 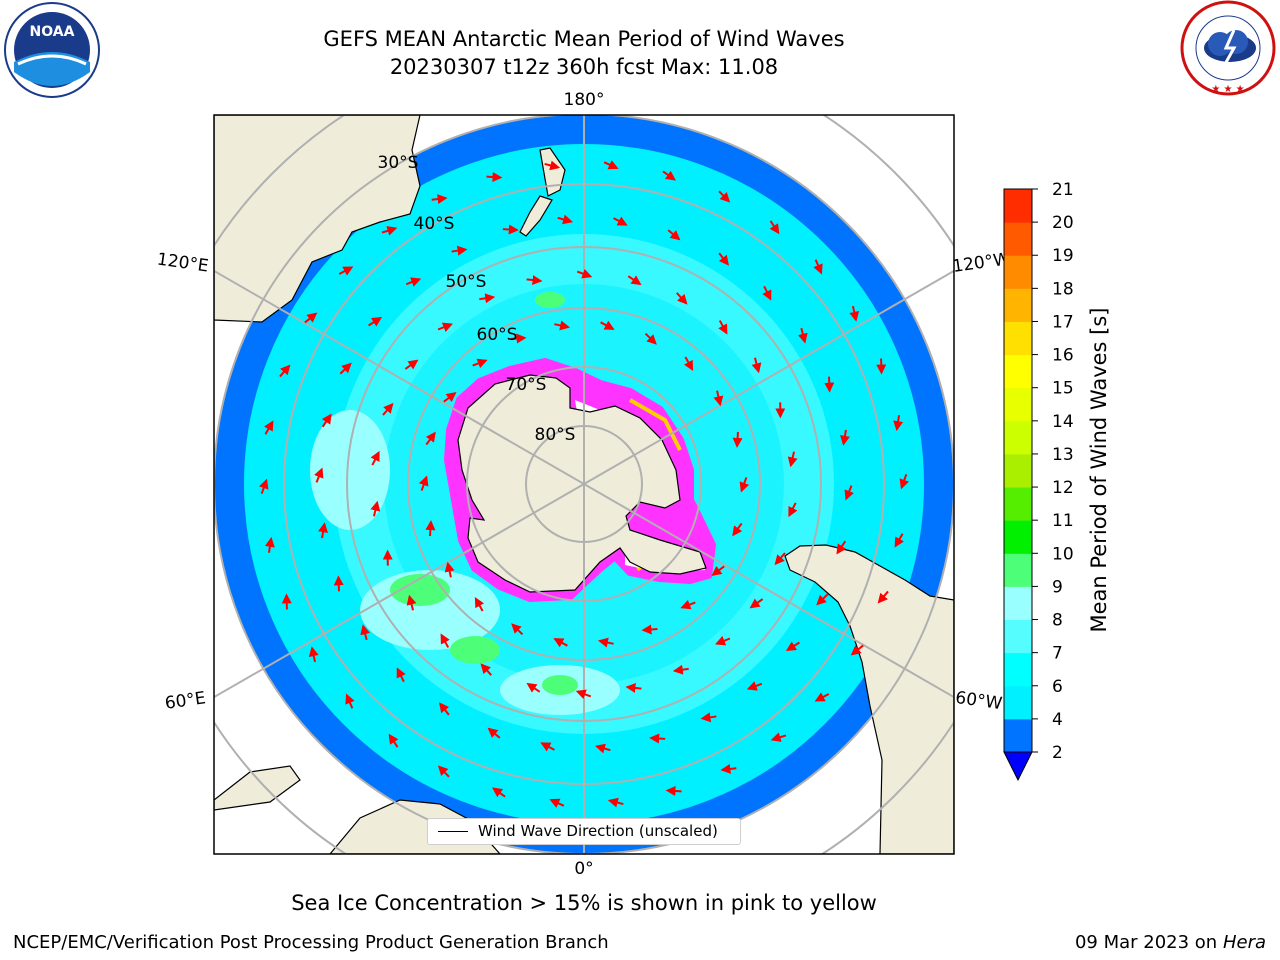 What do you see at coordinates (183, 263) in the screenshot?
I see `lon-label-120e: 120°E` at bounding box center [183, 263].